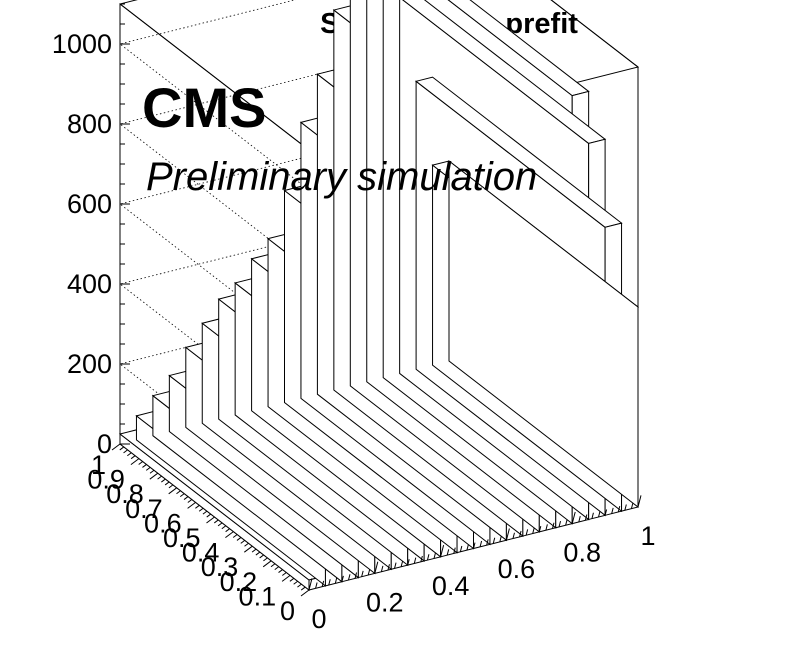 The width and height of the screenshot is (796, 672). What do you see at coordinates (144, 509) in the screenshot?
I see `y-tick-label: 0.7` at bounding box center [144, 509].